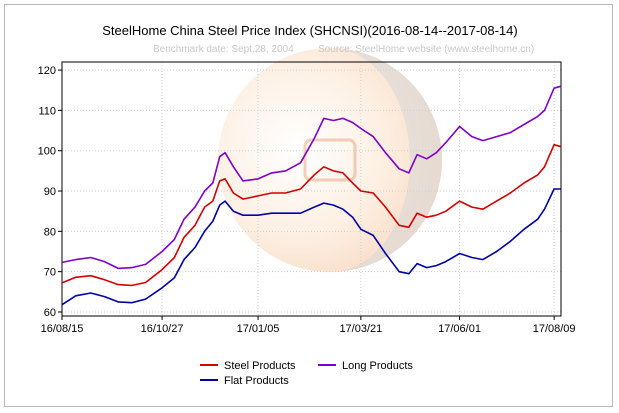 The image size is (619, 413). Describe the element at coordinates (47, 152) in the screenshot. I see `y-tick-label: 100` at that location.